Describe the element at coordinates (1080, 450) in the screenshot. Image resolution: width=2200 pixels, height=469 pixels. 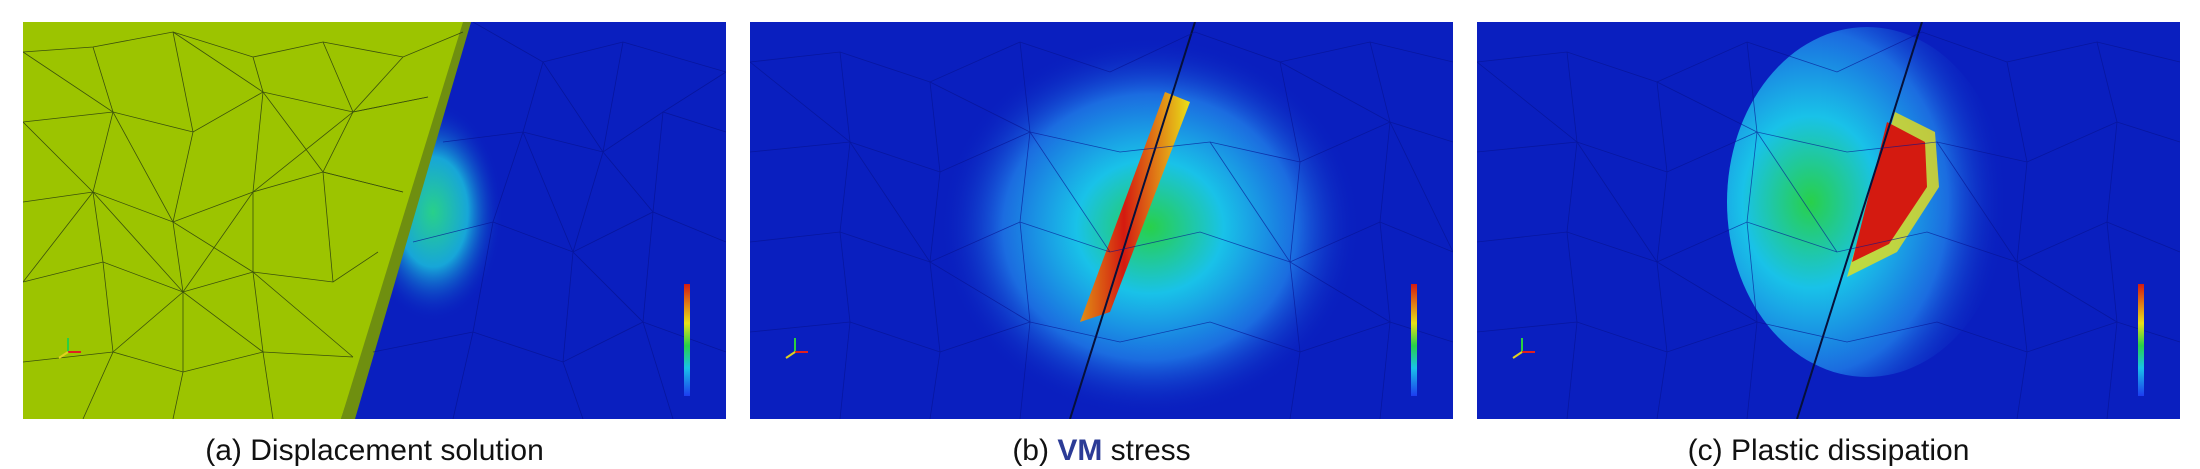
I see `caption-highlight: VM` at that location.